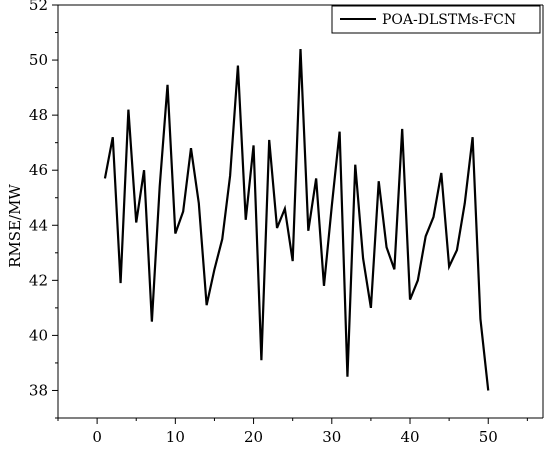  What do you see at coordinates (97, 437) in the screenshot?
I see `x-tick-label: 0` at bounding box center [97, 437].